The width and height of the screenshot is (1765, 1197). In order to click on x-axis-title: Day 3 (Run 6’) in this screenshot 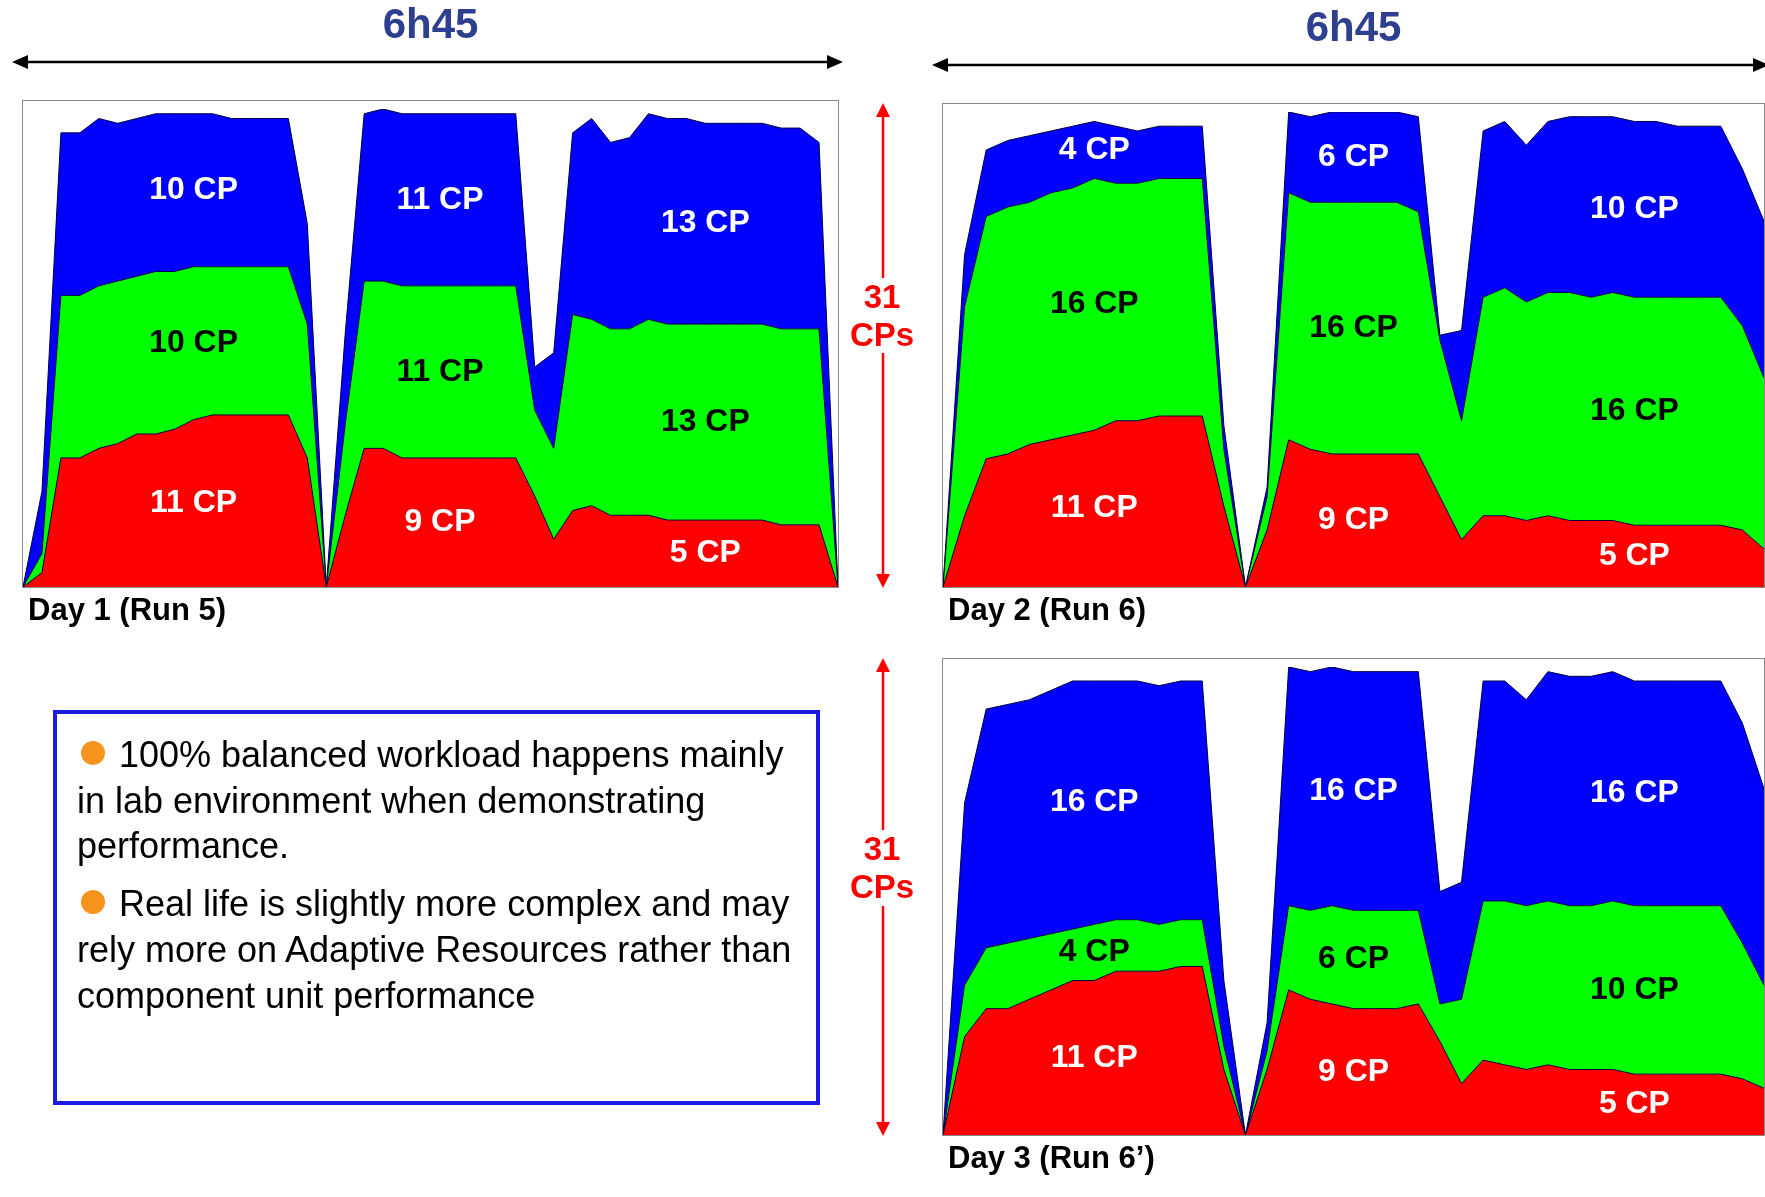, I will do `click(1051, 1158)`.